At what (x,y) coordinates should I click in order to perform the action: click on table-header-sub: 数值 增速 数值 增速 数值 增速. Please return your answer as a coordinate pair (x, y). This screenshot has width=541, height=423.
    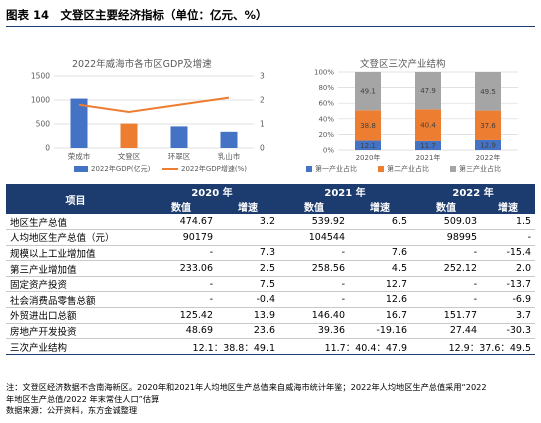
    Looking at the image, I should click on (271, 206).